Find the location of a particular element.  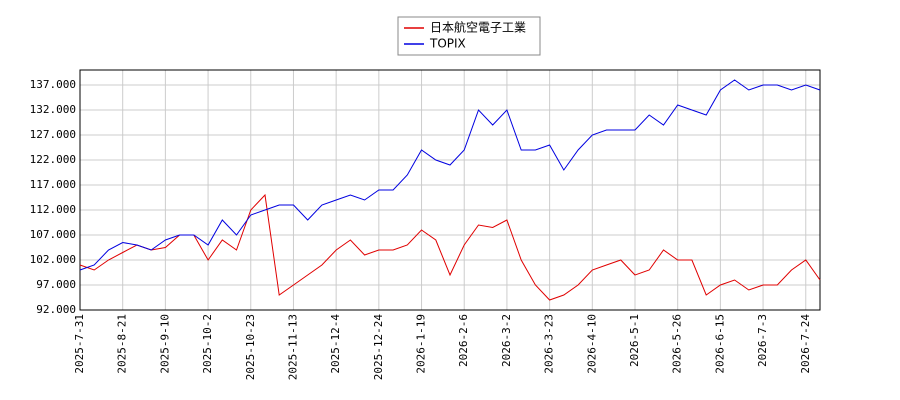

x-tick-label: 2025-12-24 is located at coordinates (378, 347).